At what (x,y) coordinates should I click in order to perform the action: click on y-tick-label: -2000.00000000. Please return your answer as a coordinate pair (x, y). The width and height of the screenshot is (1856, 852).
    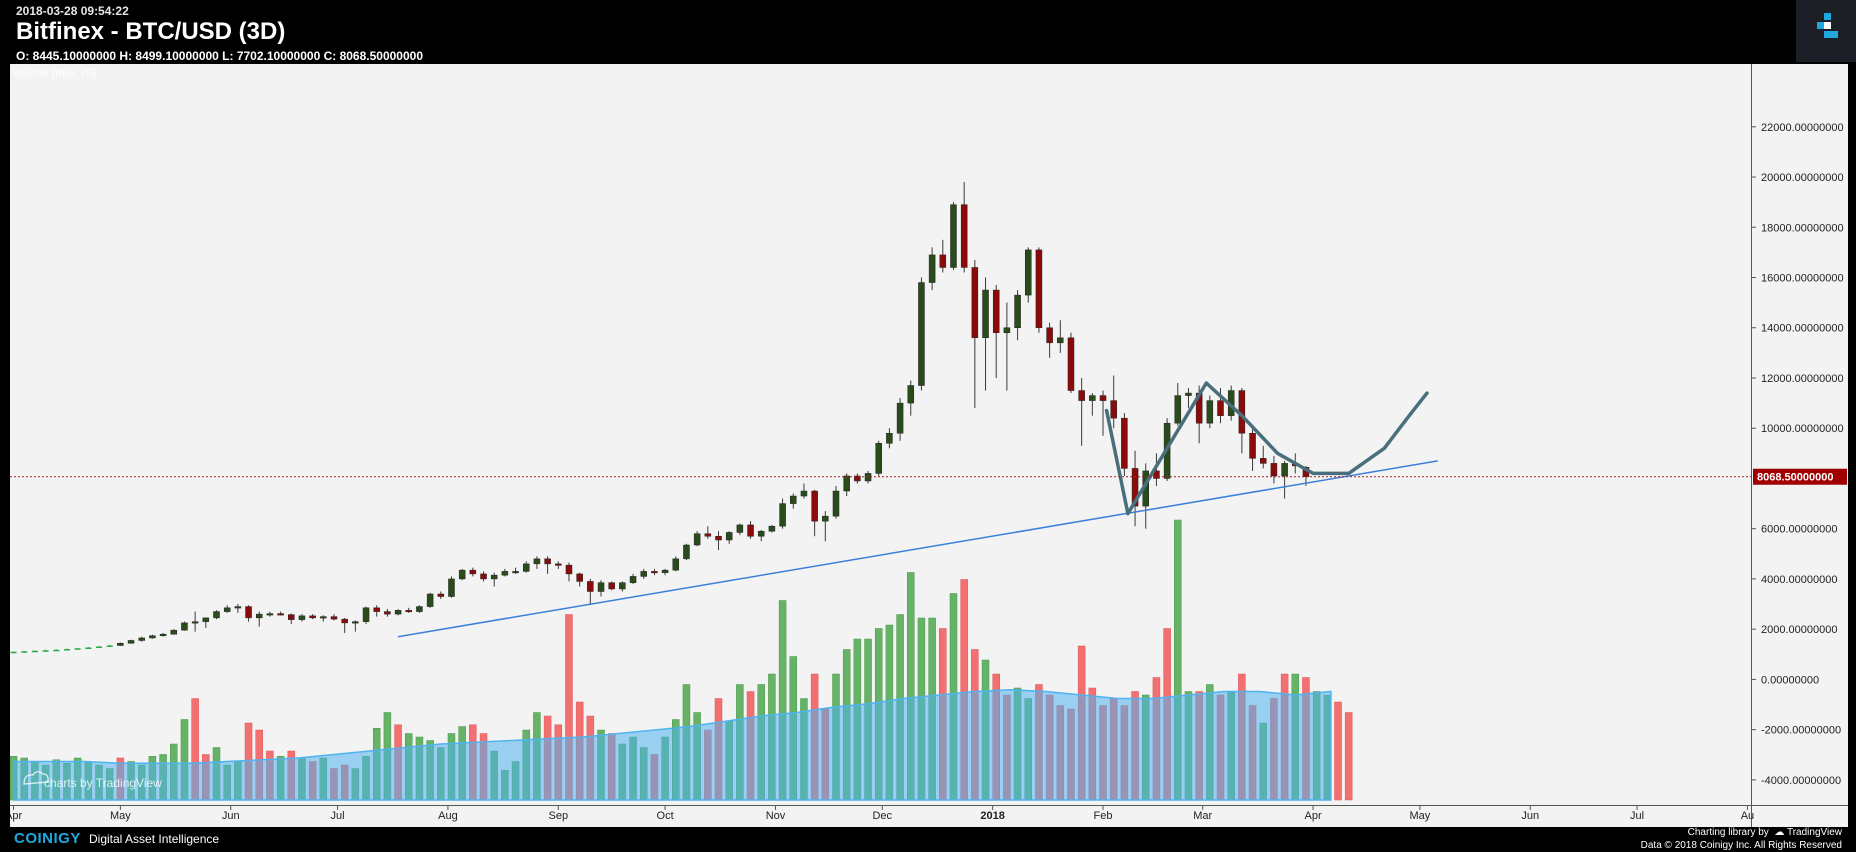
    Looking at the image, I should click on (1801, 731).